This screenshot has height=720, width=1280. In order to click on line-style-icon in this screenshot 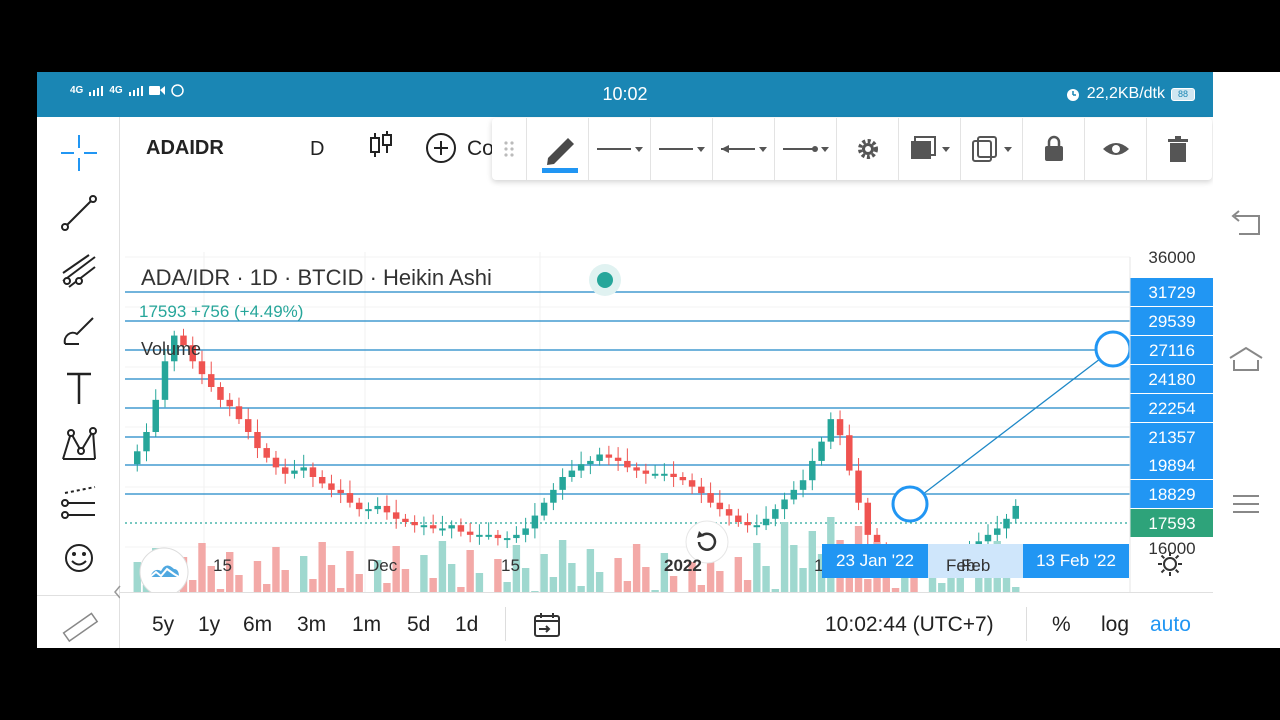, I will do `click(619, 149)`.